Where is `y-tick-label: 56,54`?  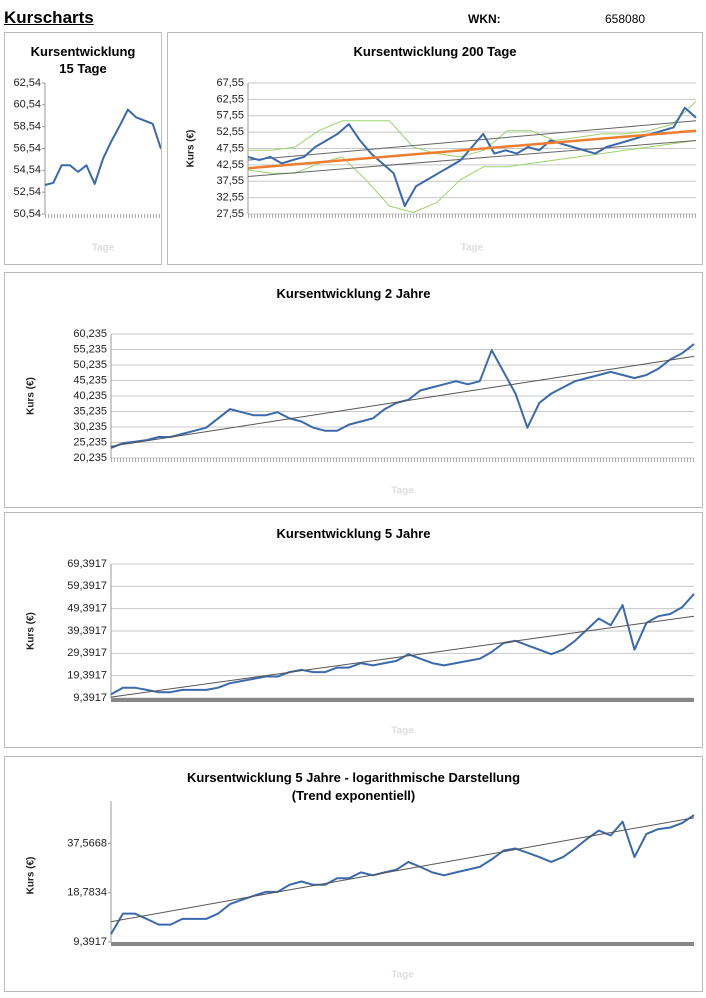 y-tick-label: 56,54 is located at coordinates (27, 148).